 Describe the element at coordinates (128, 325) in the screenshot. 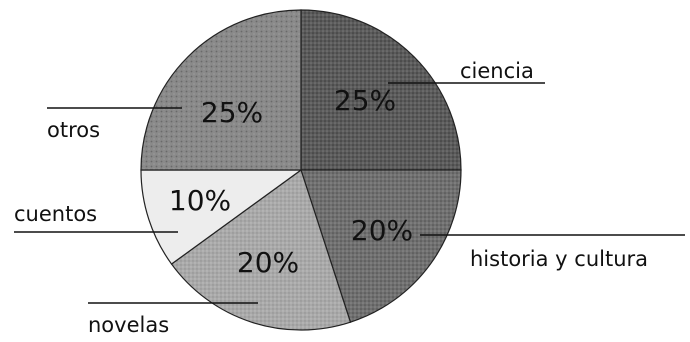

I see `slice-category-label: novelas` at that location.